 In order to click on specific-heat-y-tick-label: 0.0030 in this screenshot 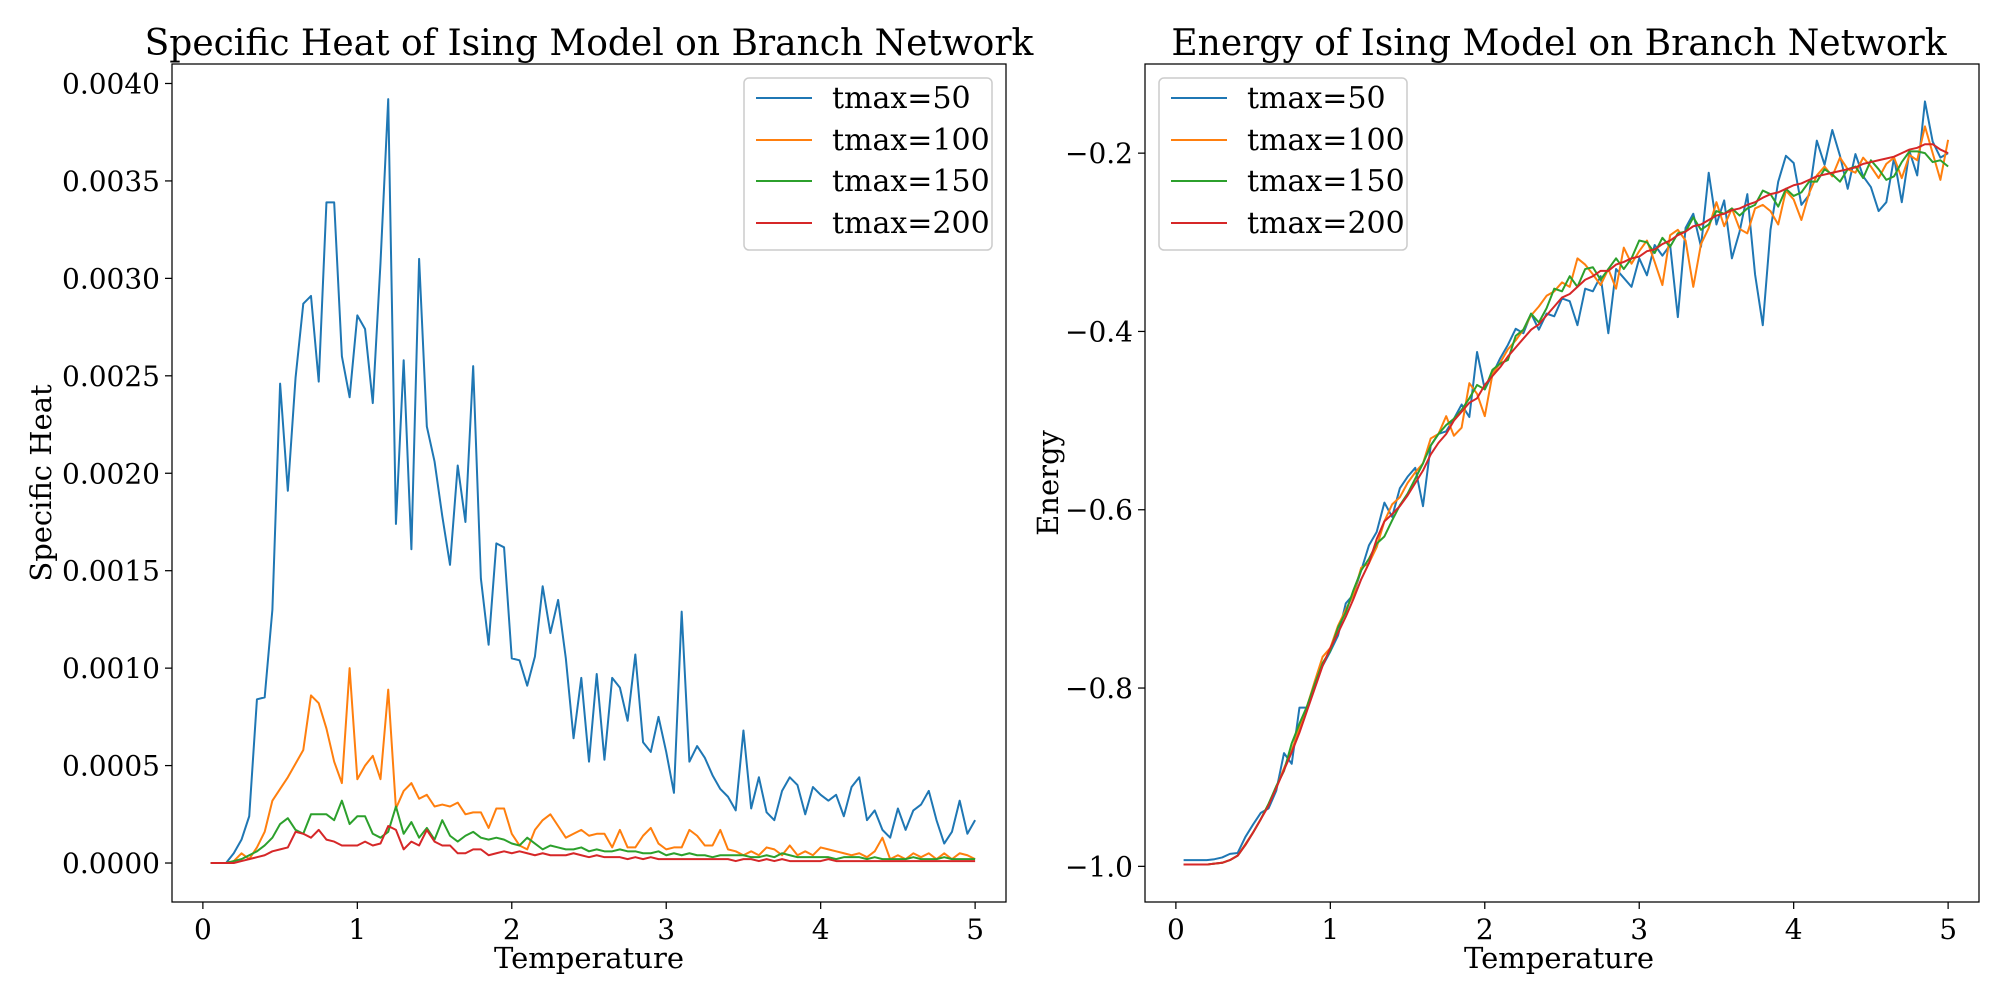, I will do `click(111, 278)`.